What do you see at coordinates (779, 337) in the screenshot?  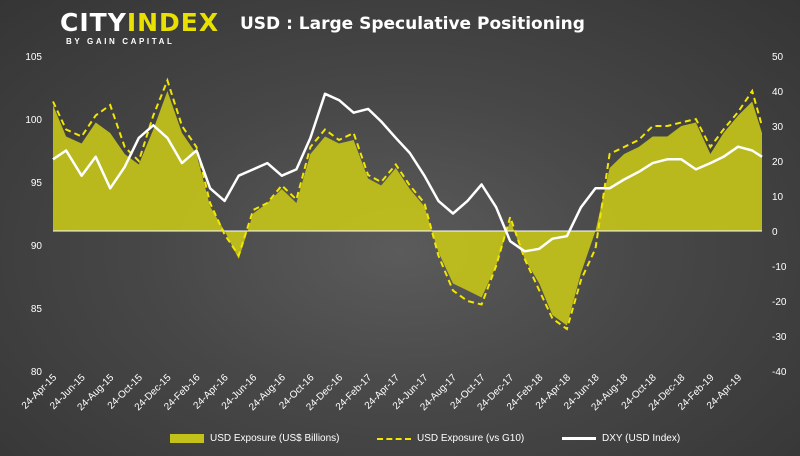 I see `right-tick-label: -30` at bounding box center [779, 337].